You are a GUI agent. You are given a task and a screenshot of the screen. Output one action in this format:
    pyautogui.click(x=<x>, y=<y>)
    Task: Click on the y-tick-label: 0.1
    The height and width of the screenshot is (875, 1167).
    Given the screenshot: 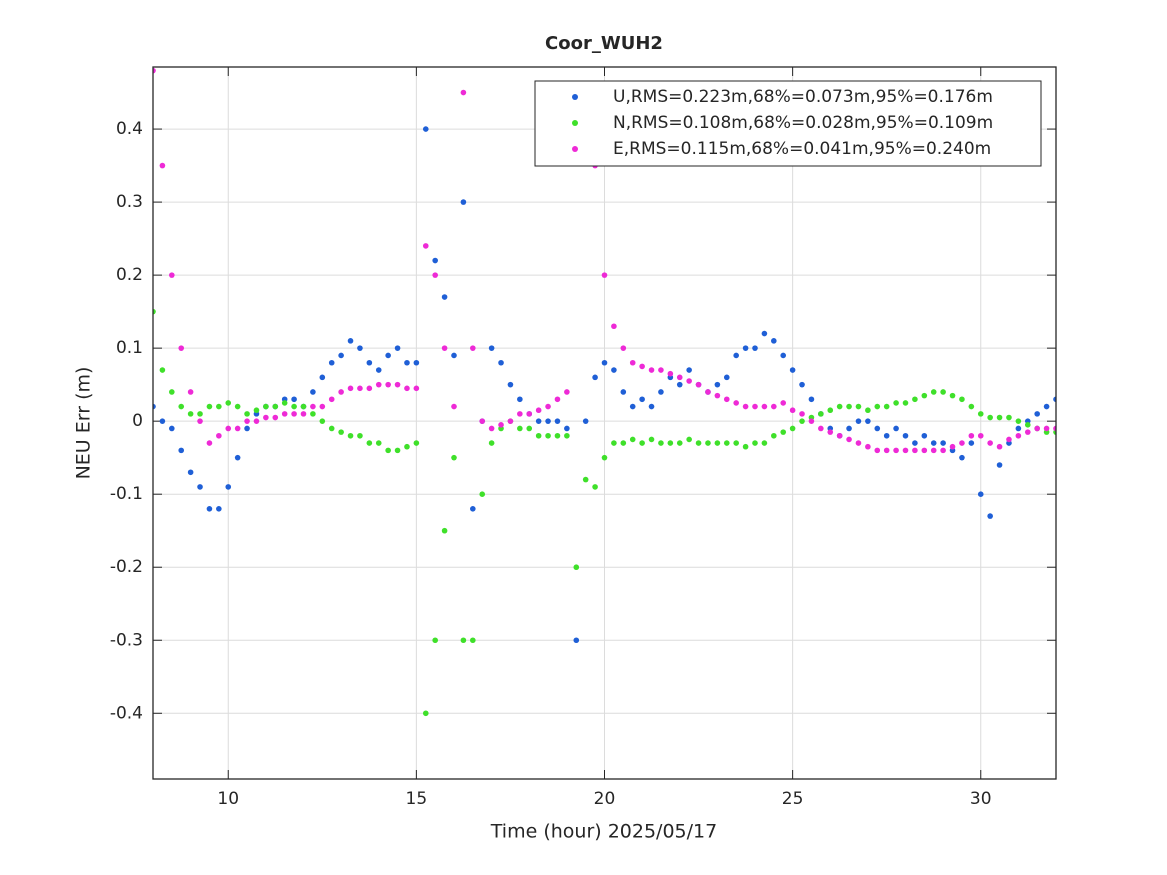 What is the action you would take?
    pyautogui.click(x=129, y=348)
    